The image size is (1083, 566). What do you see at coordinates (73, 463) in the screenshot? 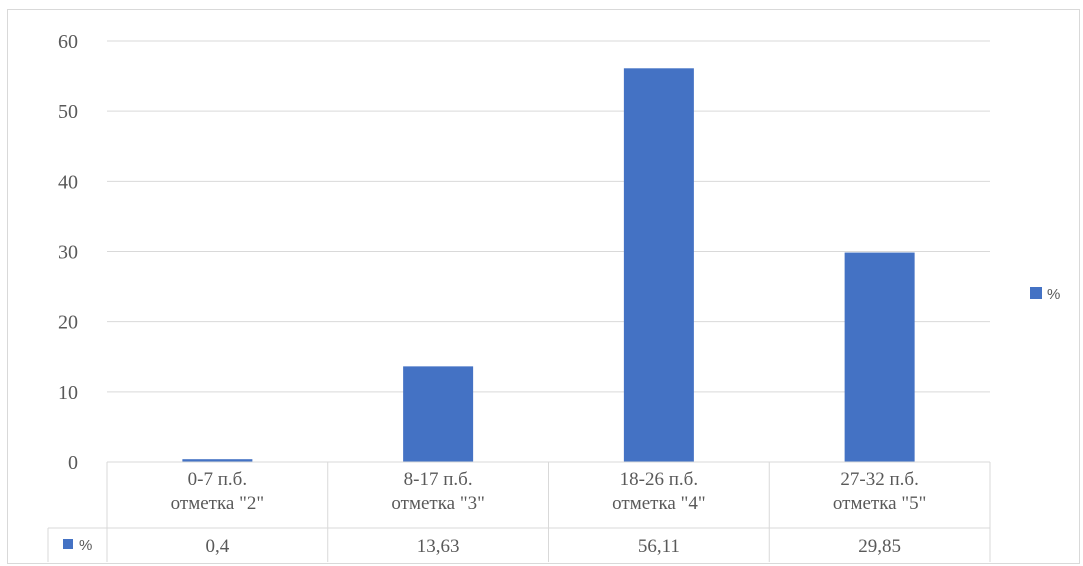
I see `y-tick-label: 0` at bounding box center [73, 463].